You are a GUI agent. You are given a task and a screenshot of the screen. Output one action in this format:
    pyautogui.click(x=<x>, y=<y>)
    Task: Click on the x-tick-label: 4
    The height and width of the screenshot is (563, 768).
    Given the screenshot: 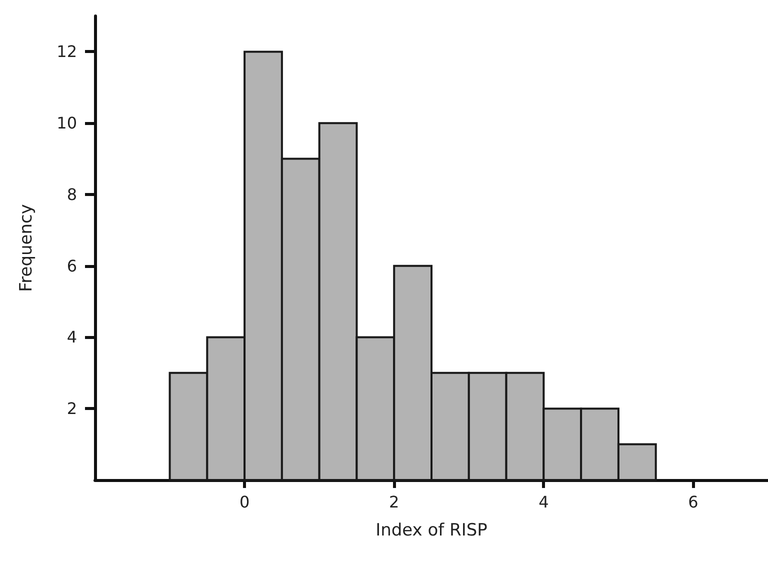 What is the action you would take?
    pyautogui.click(x=543, y=502)
    